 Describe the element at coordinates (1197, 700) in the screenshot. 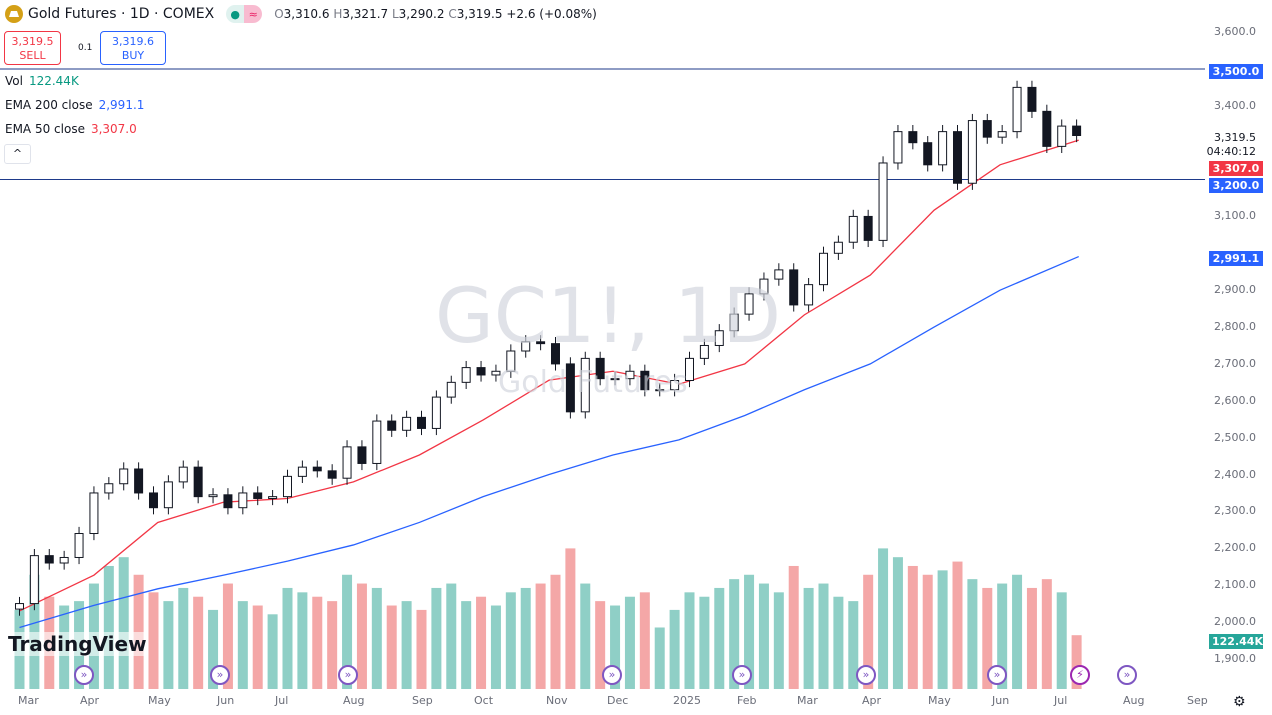

I see `time-tick: Sep` at that location.